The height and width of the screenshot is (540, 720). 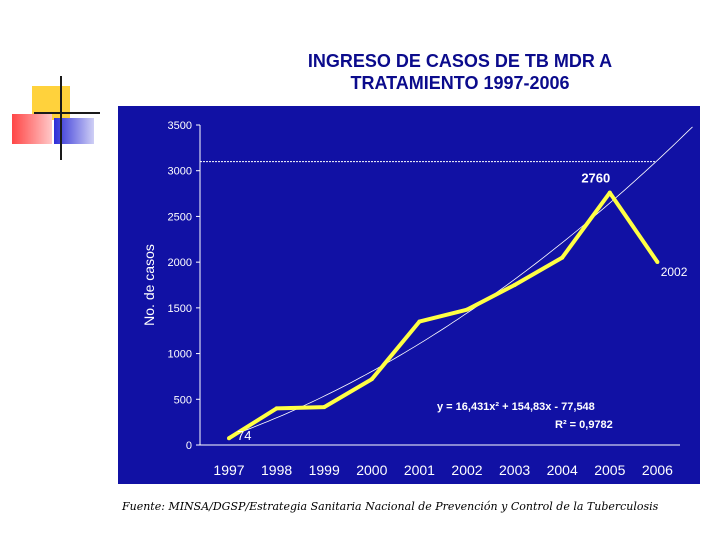 I want to click on x-tick-label: 2006, so click(x=657, y=470).